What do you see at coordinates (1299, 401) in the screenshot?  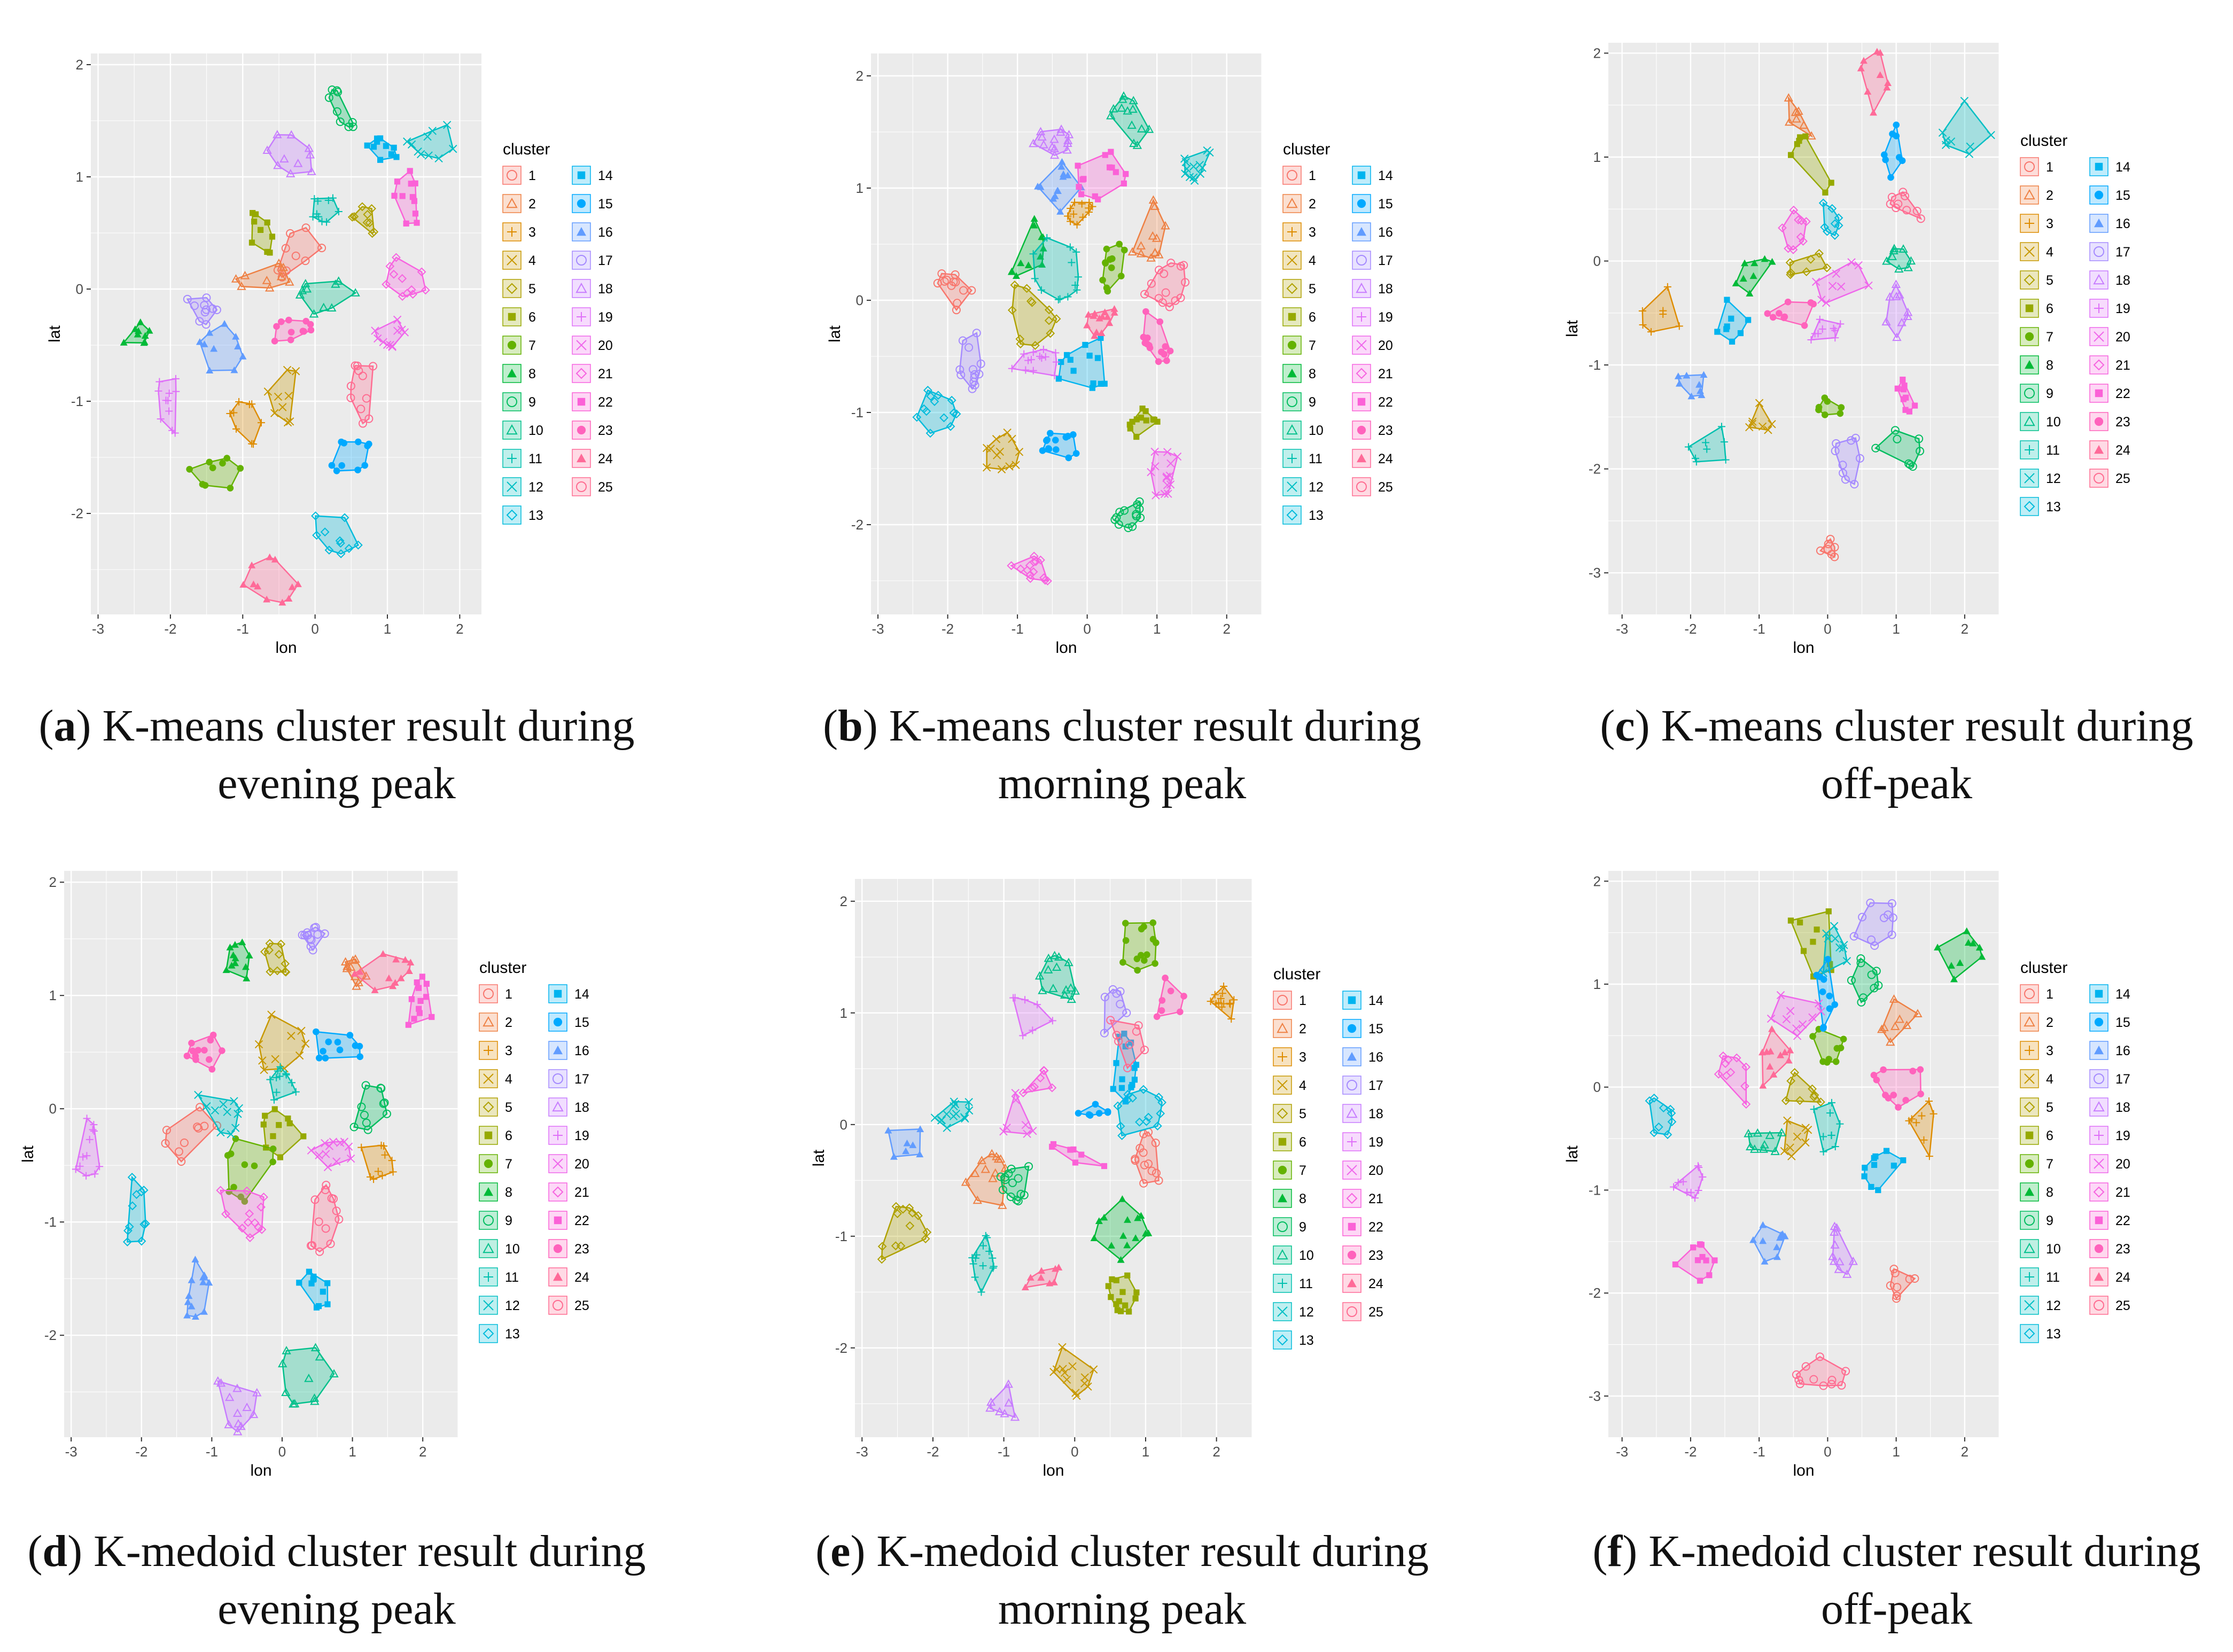 I see `legend-item-9: 9` at bounding box center [1299, 401].